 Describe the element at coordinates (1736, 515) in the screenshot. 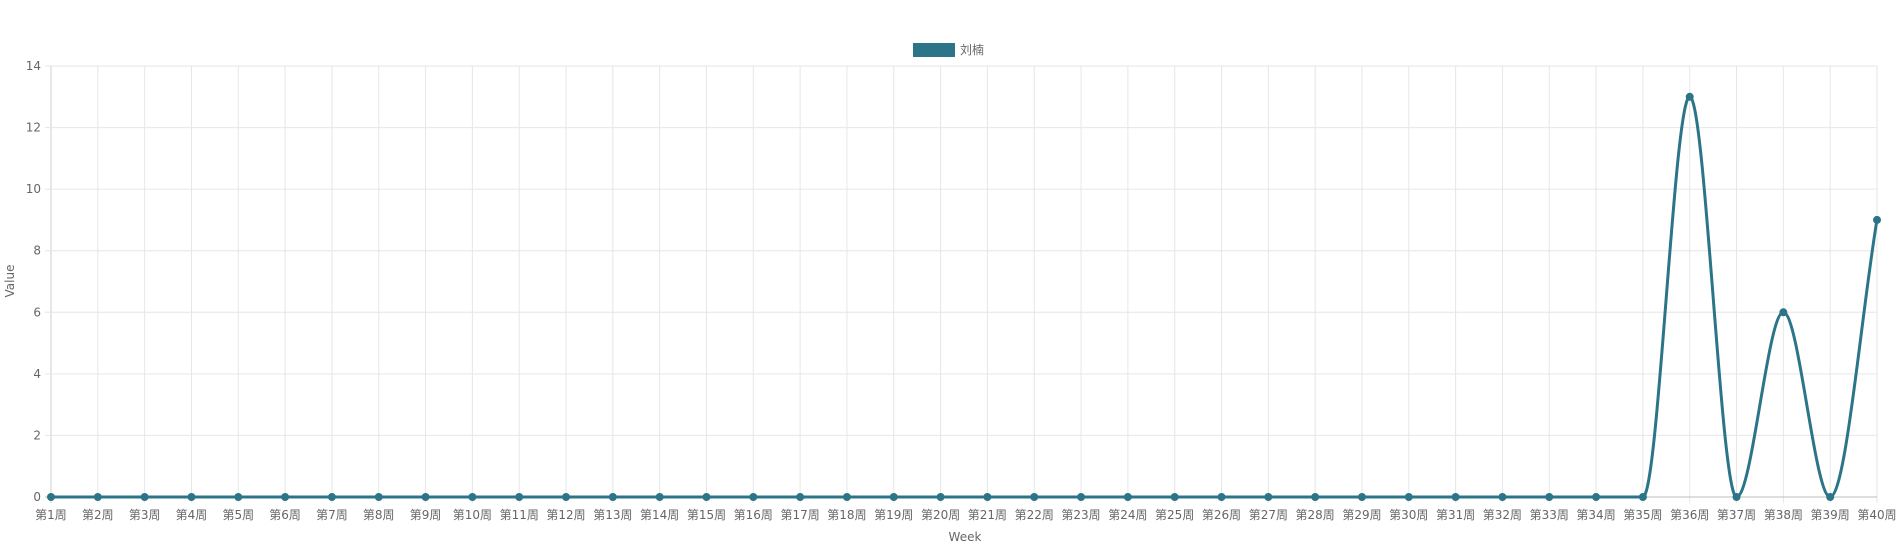

I see `x-tick-label: 第37周` at that location.